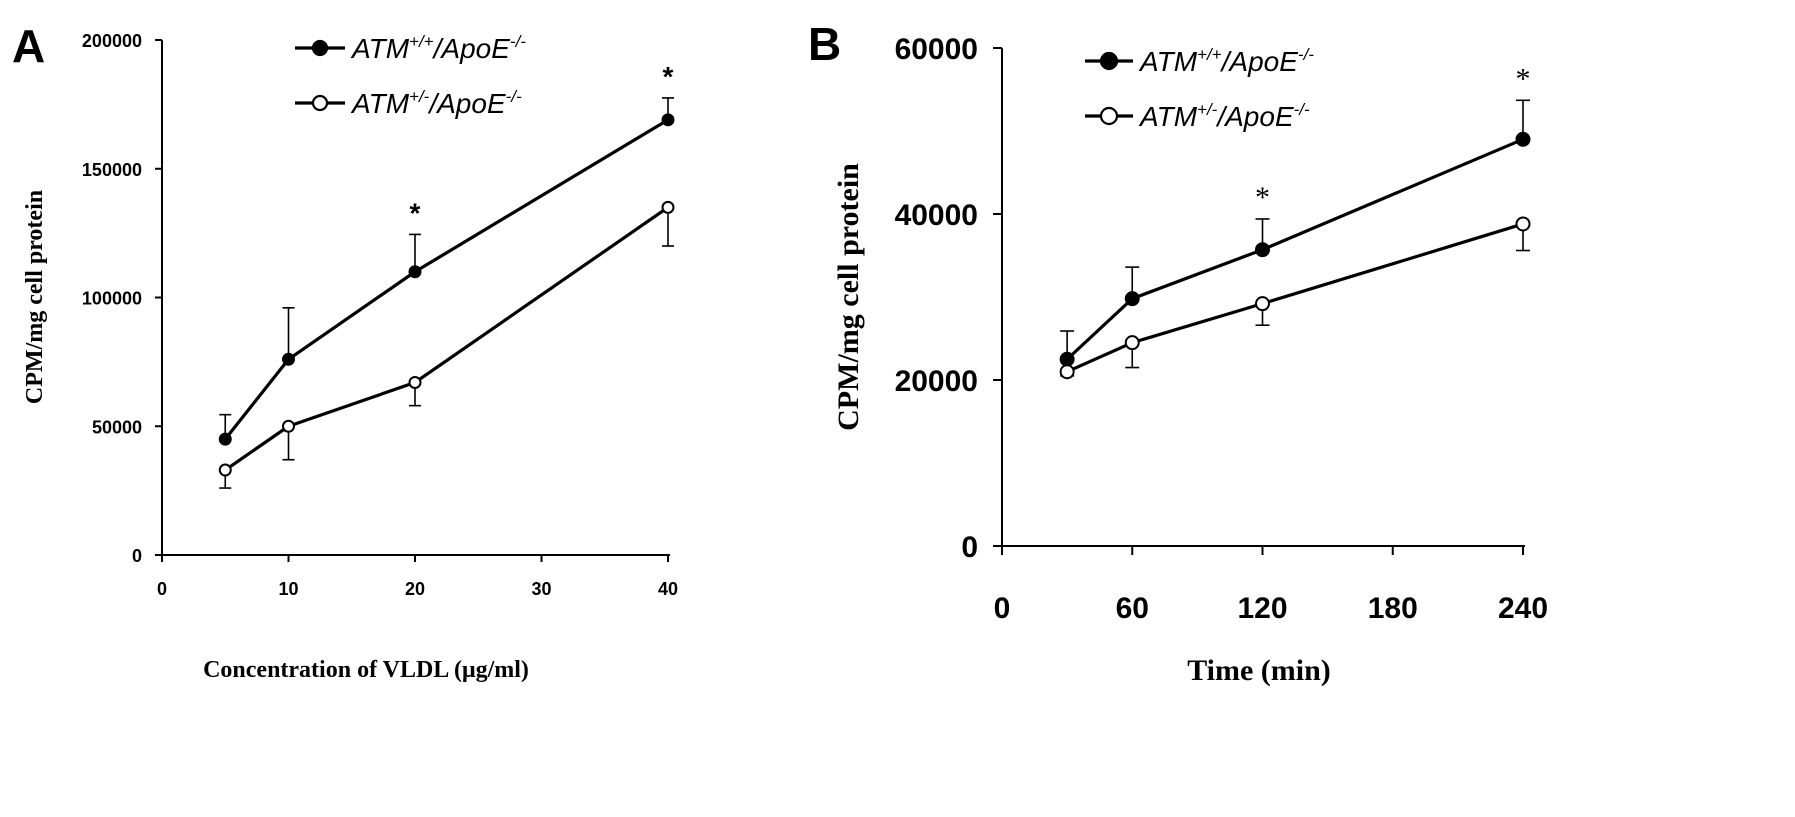  Describe the element at coordinates (936, 215) in the screenshot. I see `y-tick-label: 40000` at that location.